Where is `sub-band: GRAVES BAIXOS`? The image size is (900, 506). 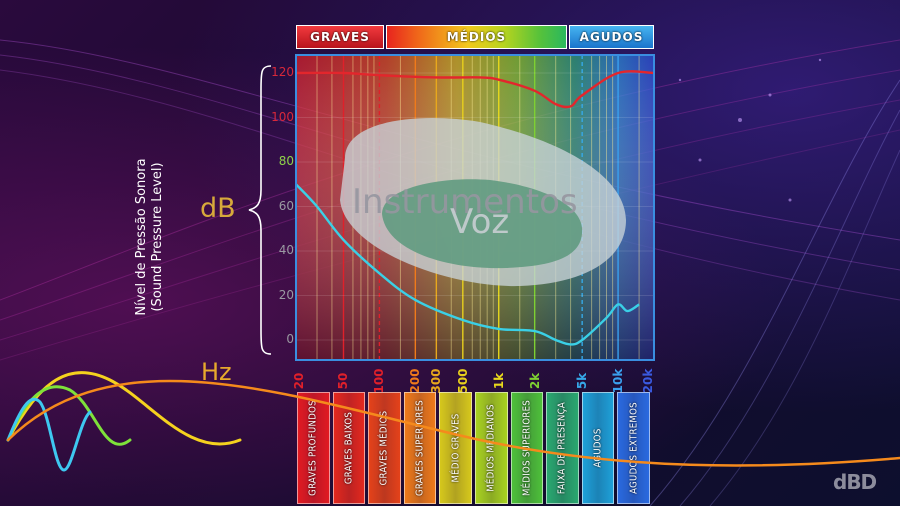 sub-band: GRAVES BAIXOS is located at coordinates (349, 448).